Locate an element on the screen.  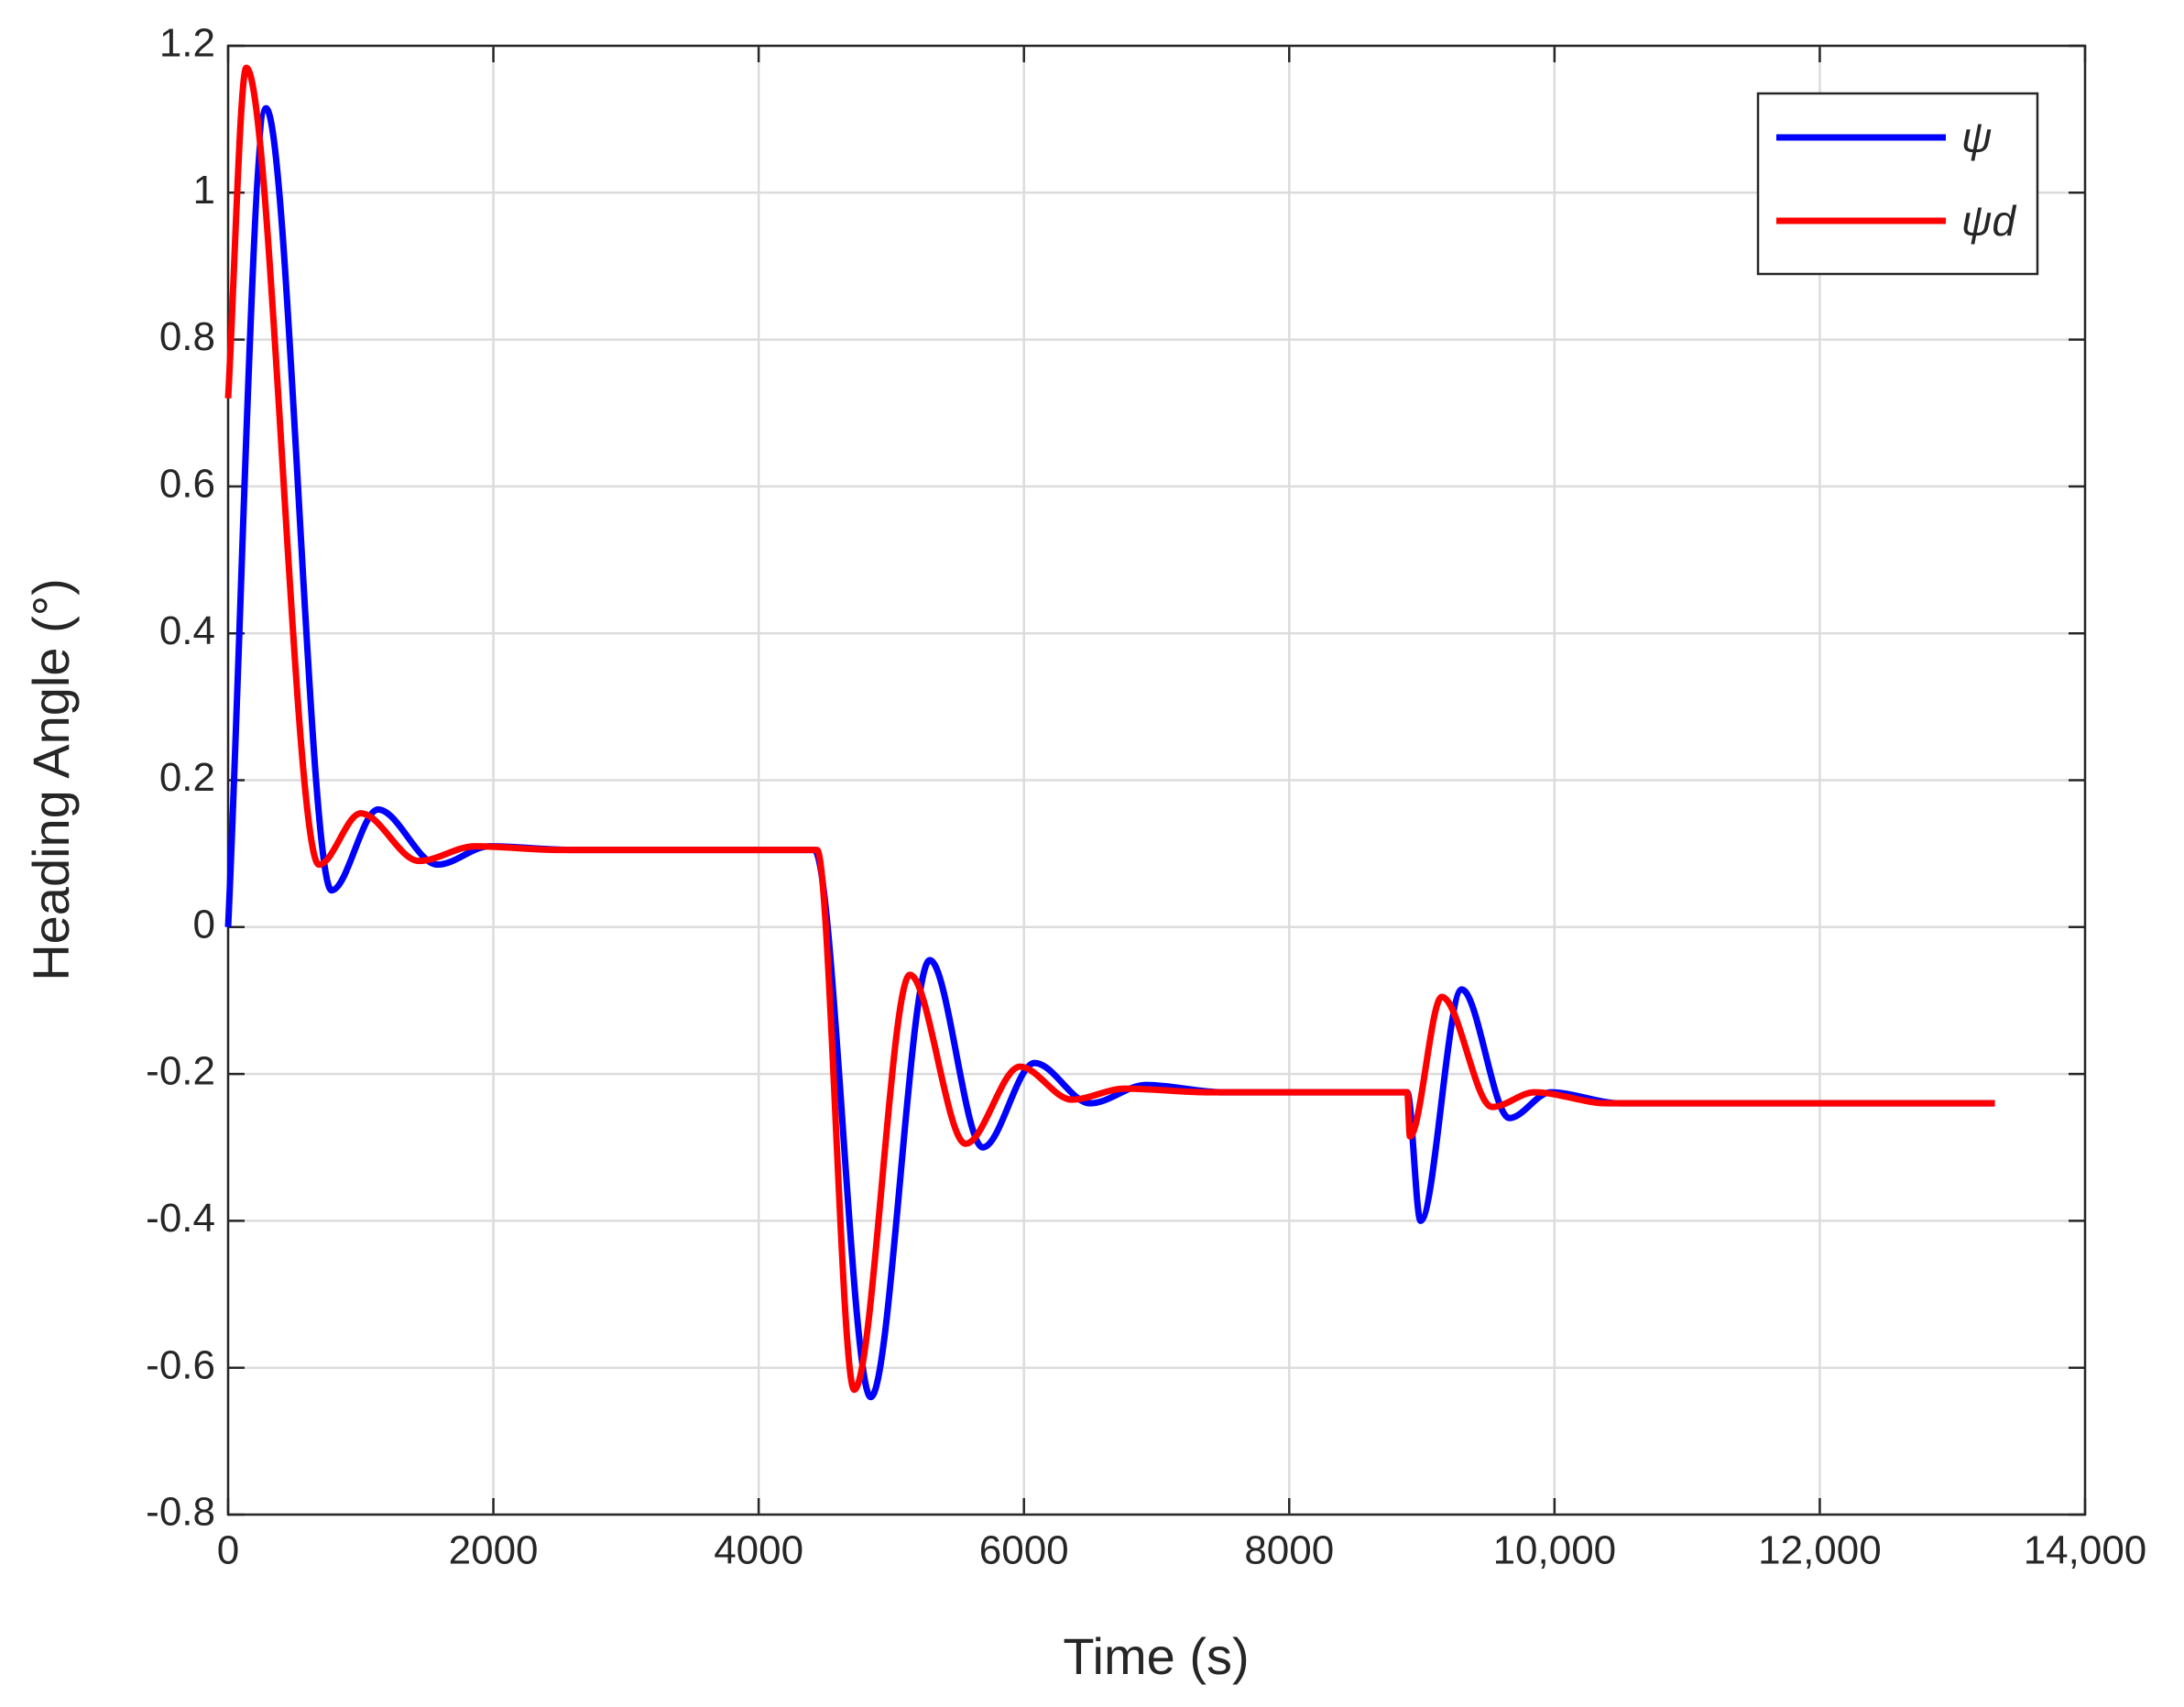
y-tick-label: -0.6 is located at coordinates (180, 1364).